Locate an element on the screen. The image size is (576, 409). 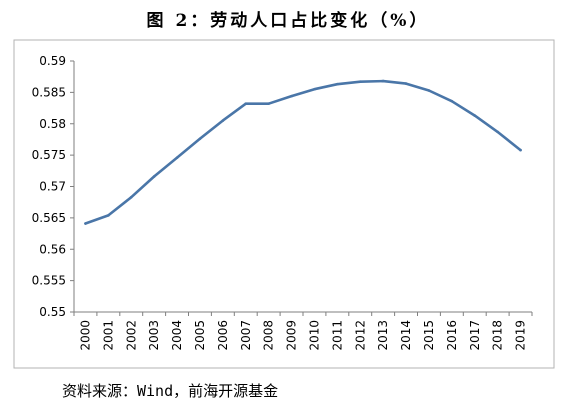
x-tick-label: 2014 is located at coordinates (406, 335).